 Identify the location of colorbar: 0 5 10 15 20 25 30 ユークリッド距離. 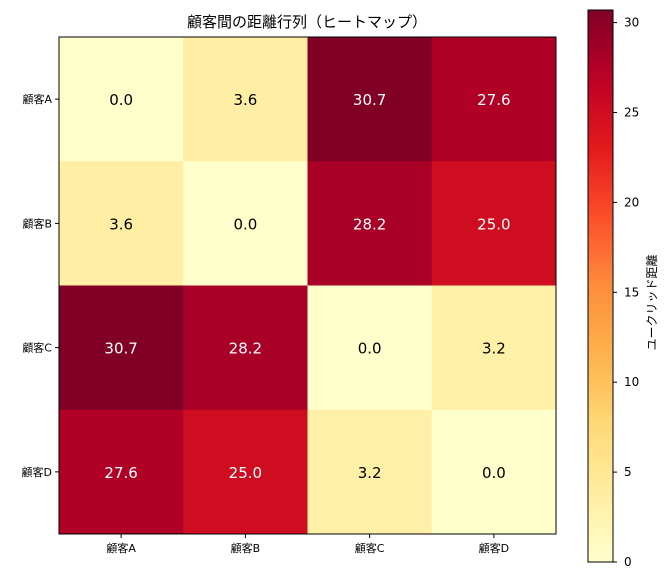
(623, 289).